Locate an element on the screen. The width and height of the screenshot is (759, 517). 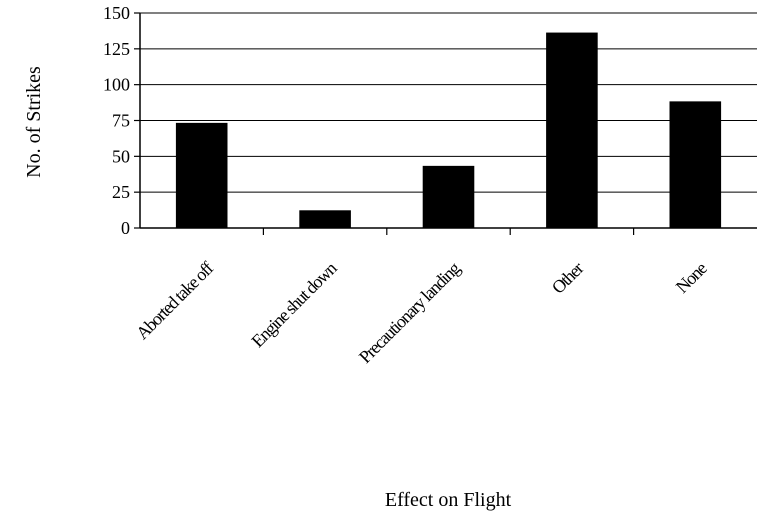
y-tick-label: 50 is located at coordinates (121, 156).